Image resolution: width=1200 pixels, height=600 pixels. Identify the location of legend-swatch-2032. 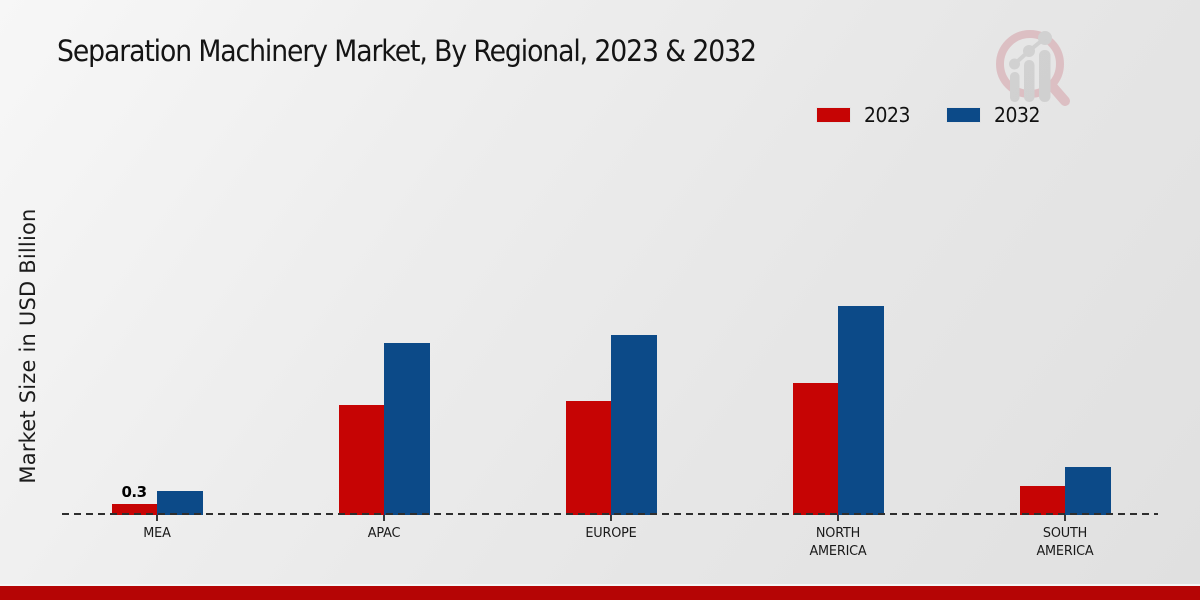
(964, 115).